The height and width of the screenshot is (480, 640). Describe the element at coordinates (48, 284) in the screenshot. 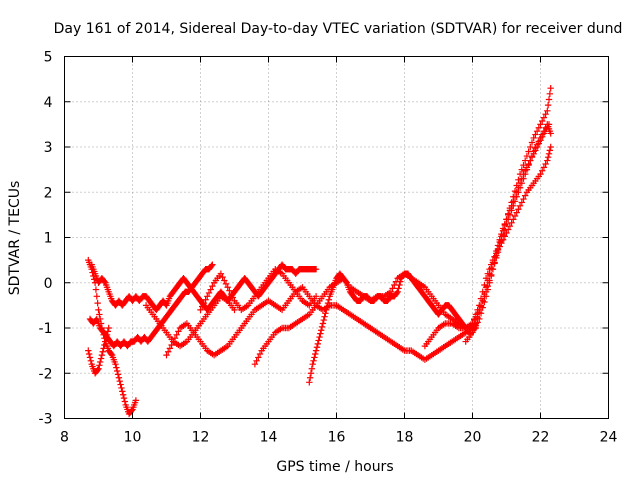

I see `y-tick-label: 0` at that location.